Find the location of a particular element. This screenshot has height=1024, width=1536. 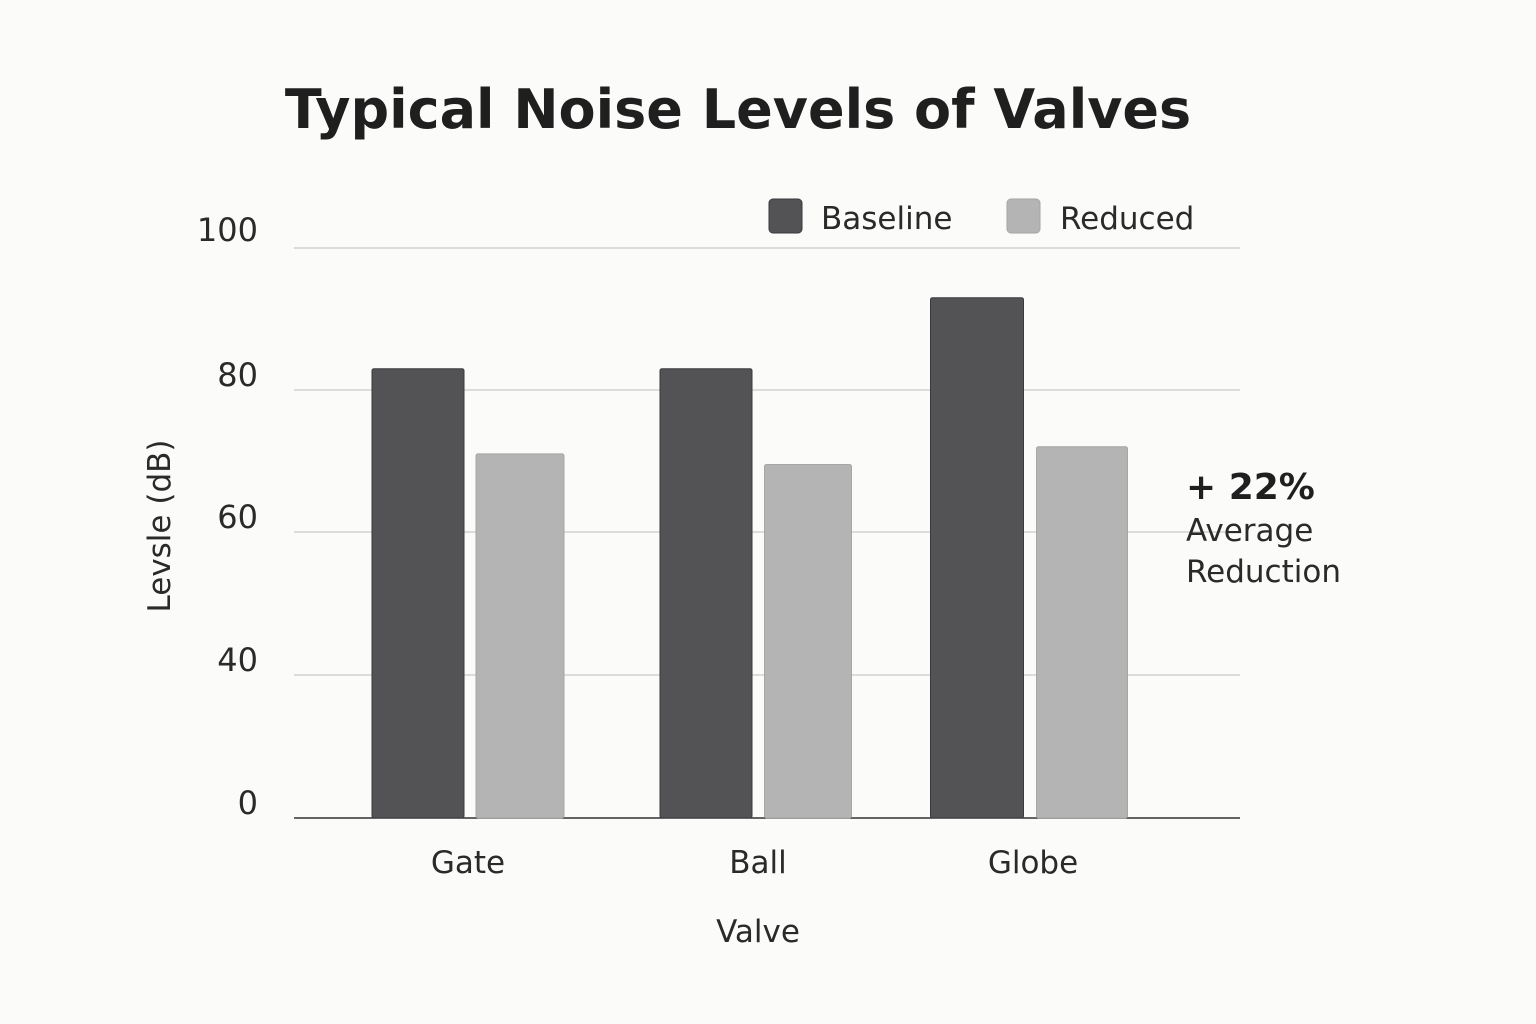

y-axis-ticks: 0 40 60 80 100 is located at coordinates (227, 516).